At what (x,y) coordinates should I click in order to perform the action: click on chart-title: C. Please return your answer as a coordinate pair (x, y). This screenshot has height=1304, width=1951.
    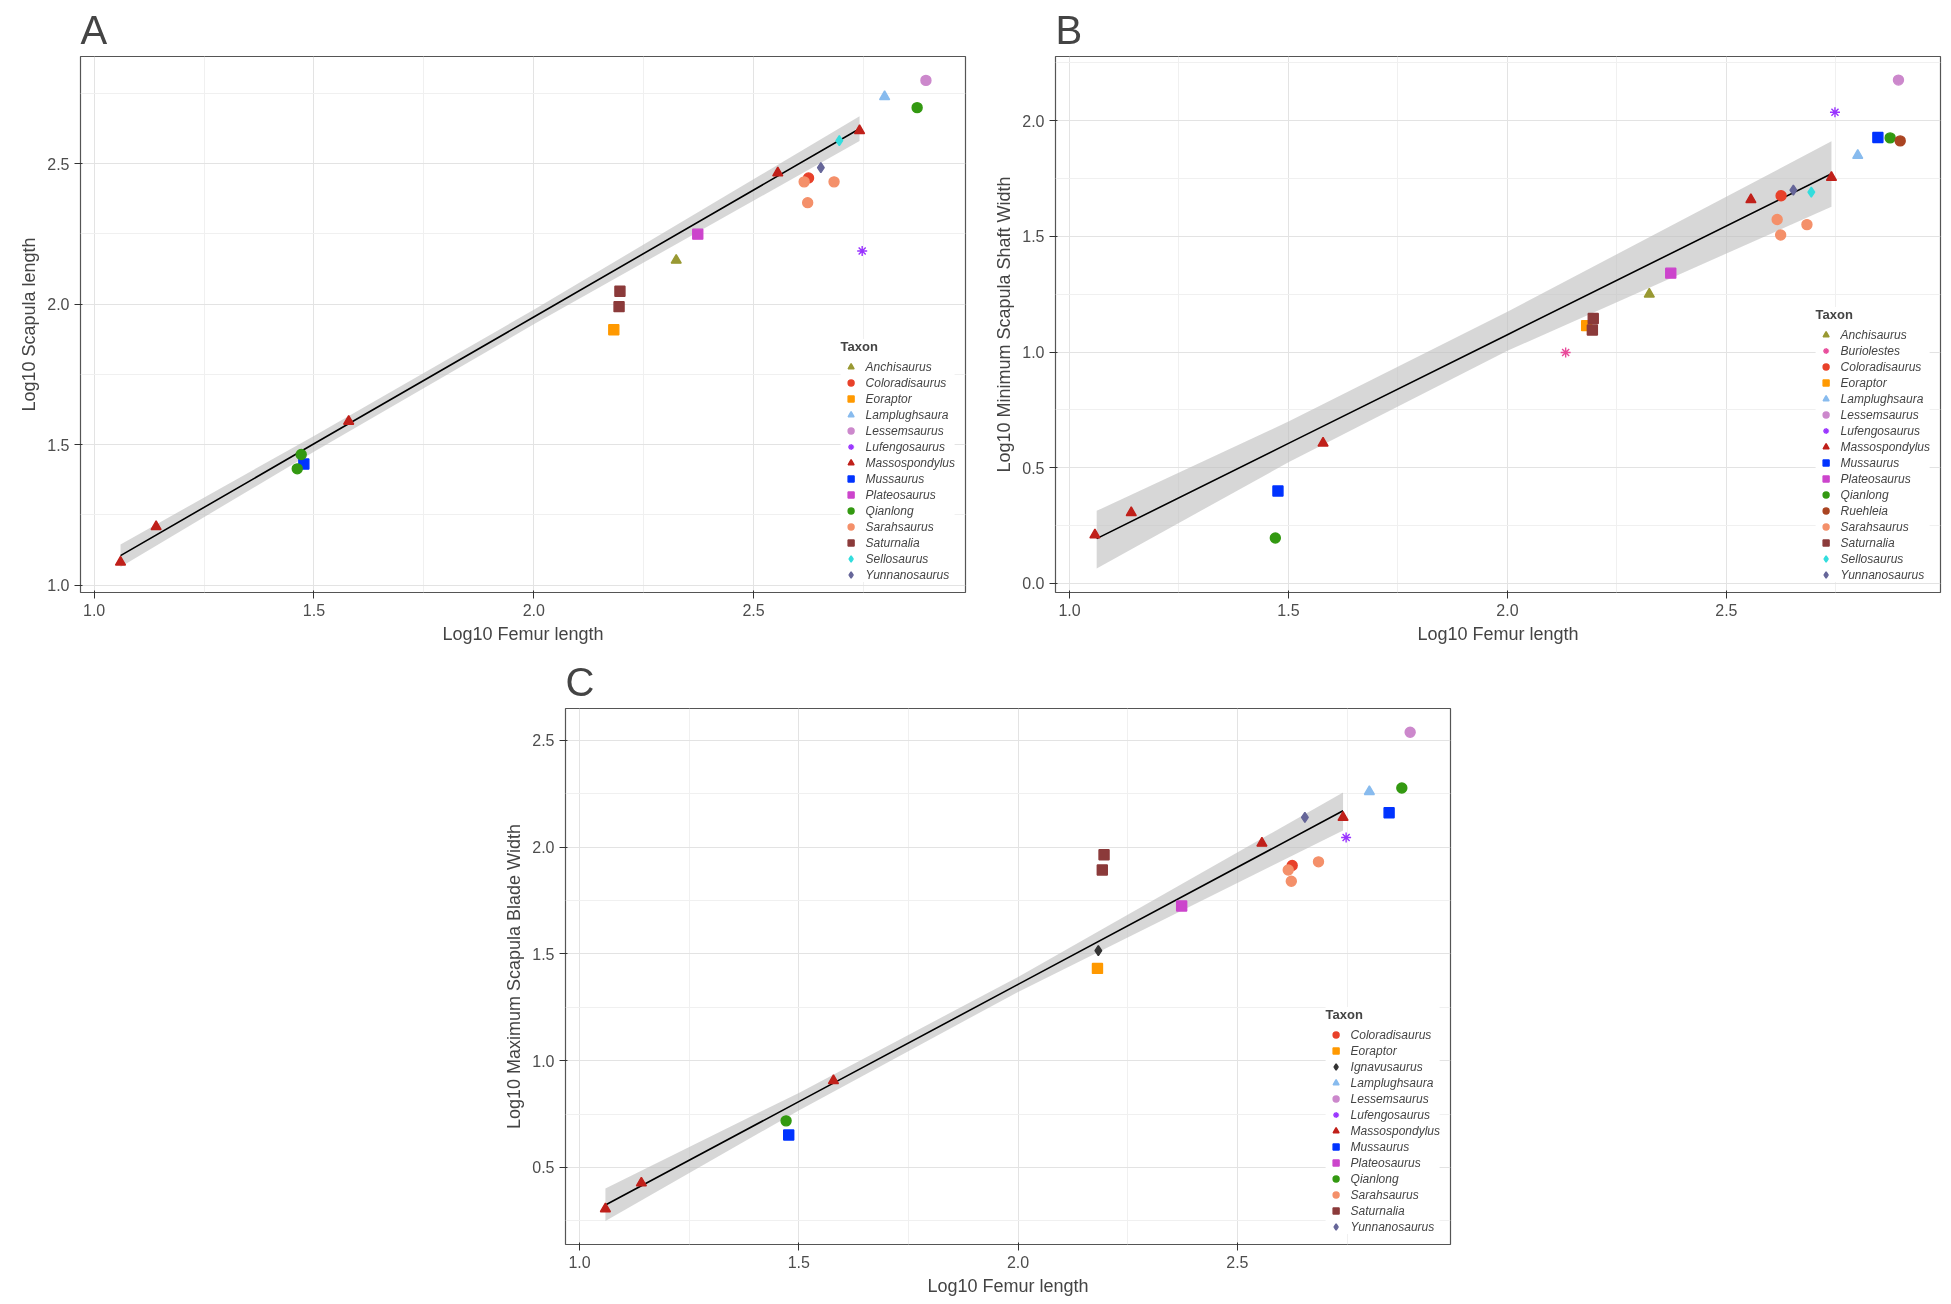
    Looking at the image, I should click on (580, 681).